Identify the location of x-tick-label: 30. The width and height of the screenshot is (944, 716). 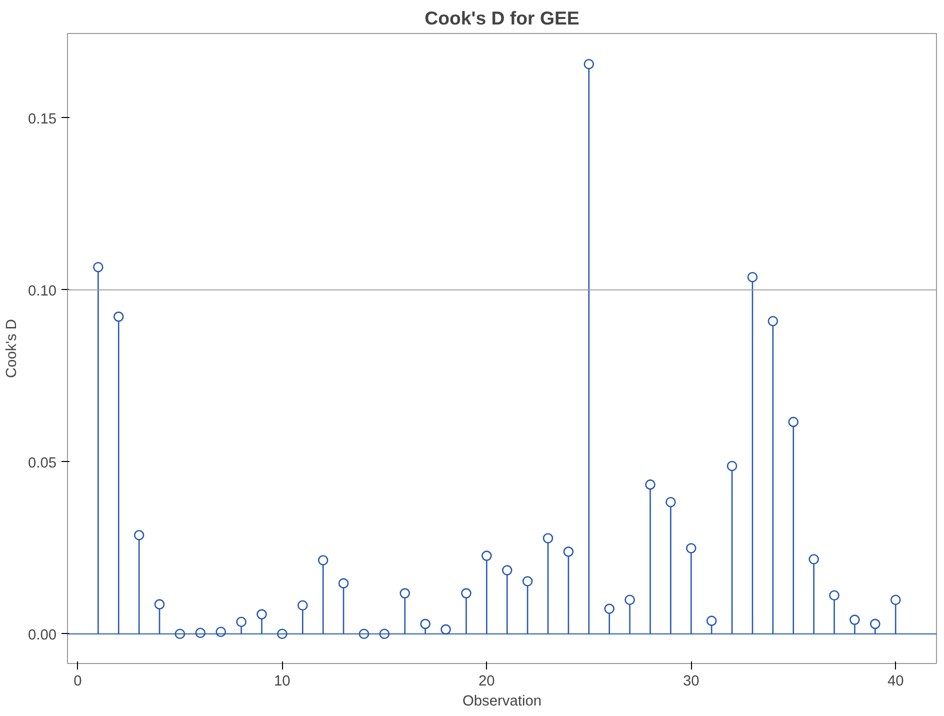
(691, 682).